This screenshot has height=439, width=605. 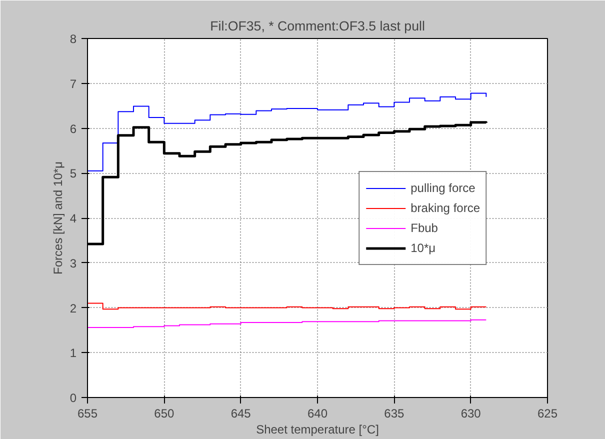 What do you see at coordinates (73, 398) in the screenshot?
I see `y-tick-label: 0` at bounding box center [73, 398].